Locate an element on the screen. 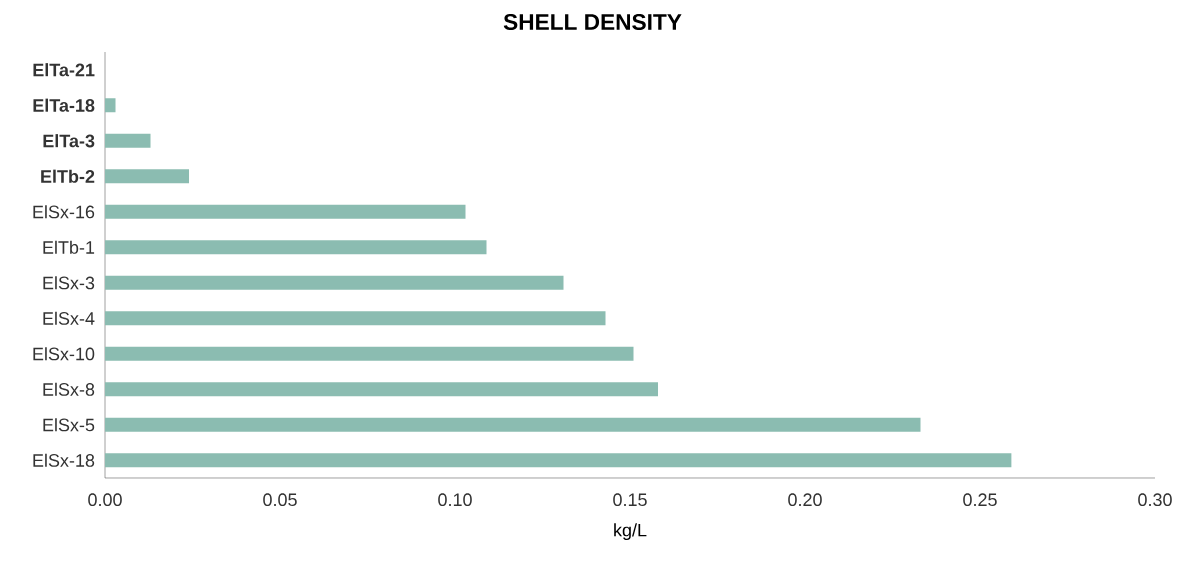  y-tick-label: ElTa-18 is located at coordinates (64, 105).